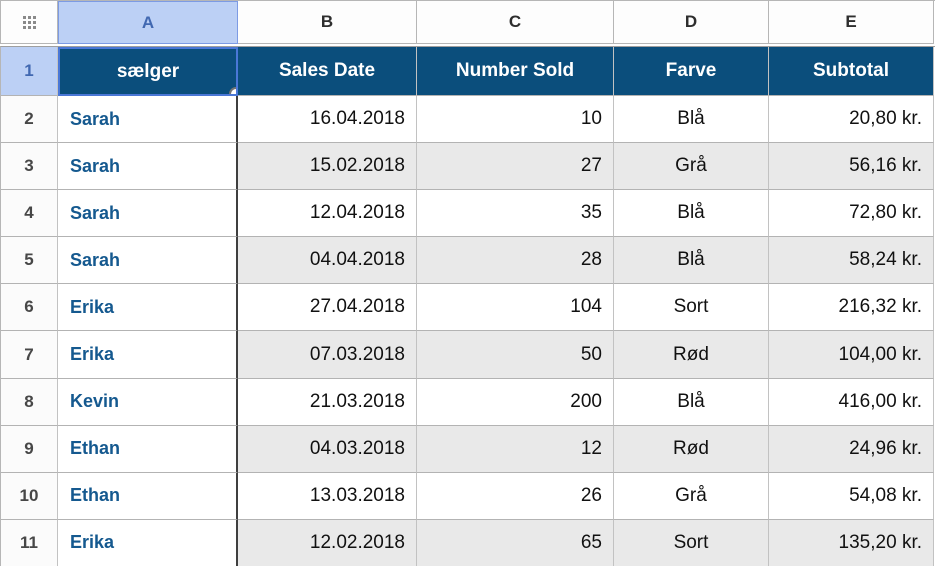 The width and height of the screenshot is (935, 566). What do you see at coordinates (851, 261) in the screenshot?
I see `subtotal-cell: 58,24 kr.` at bounding box center [851, 261].